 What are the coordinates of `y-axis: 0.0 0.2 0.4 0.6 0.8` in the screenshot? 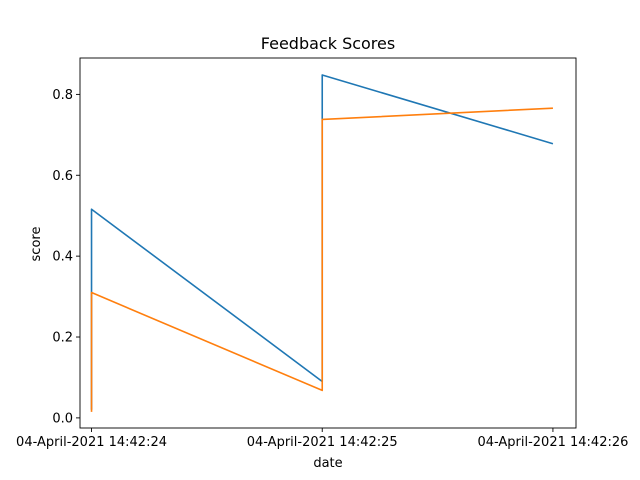 It's located at (66, 257).